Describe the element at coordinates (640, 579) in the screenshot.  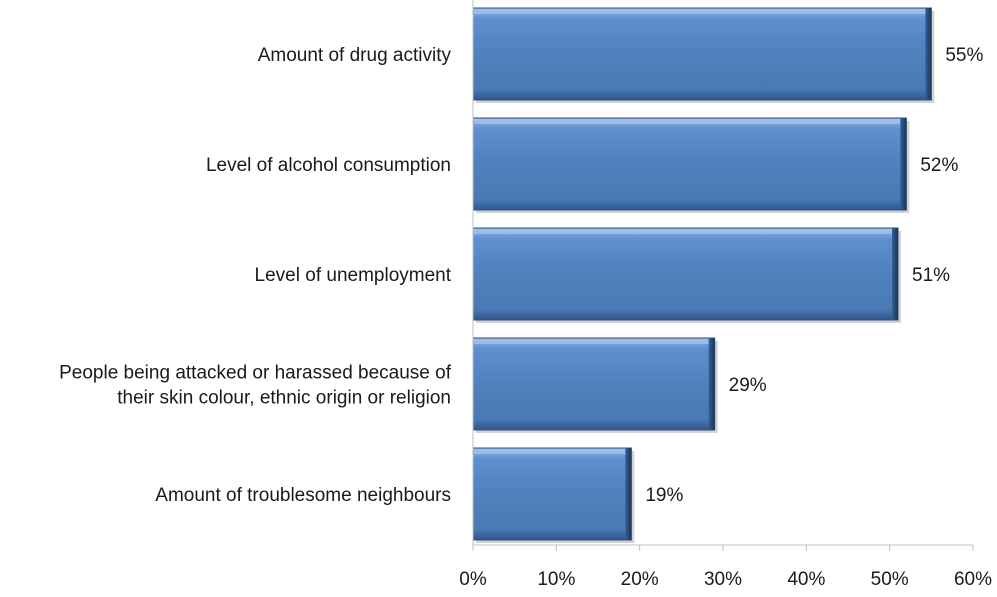
I see `x-tick-label: 20%` at that location.